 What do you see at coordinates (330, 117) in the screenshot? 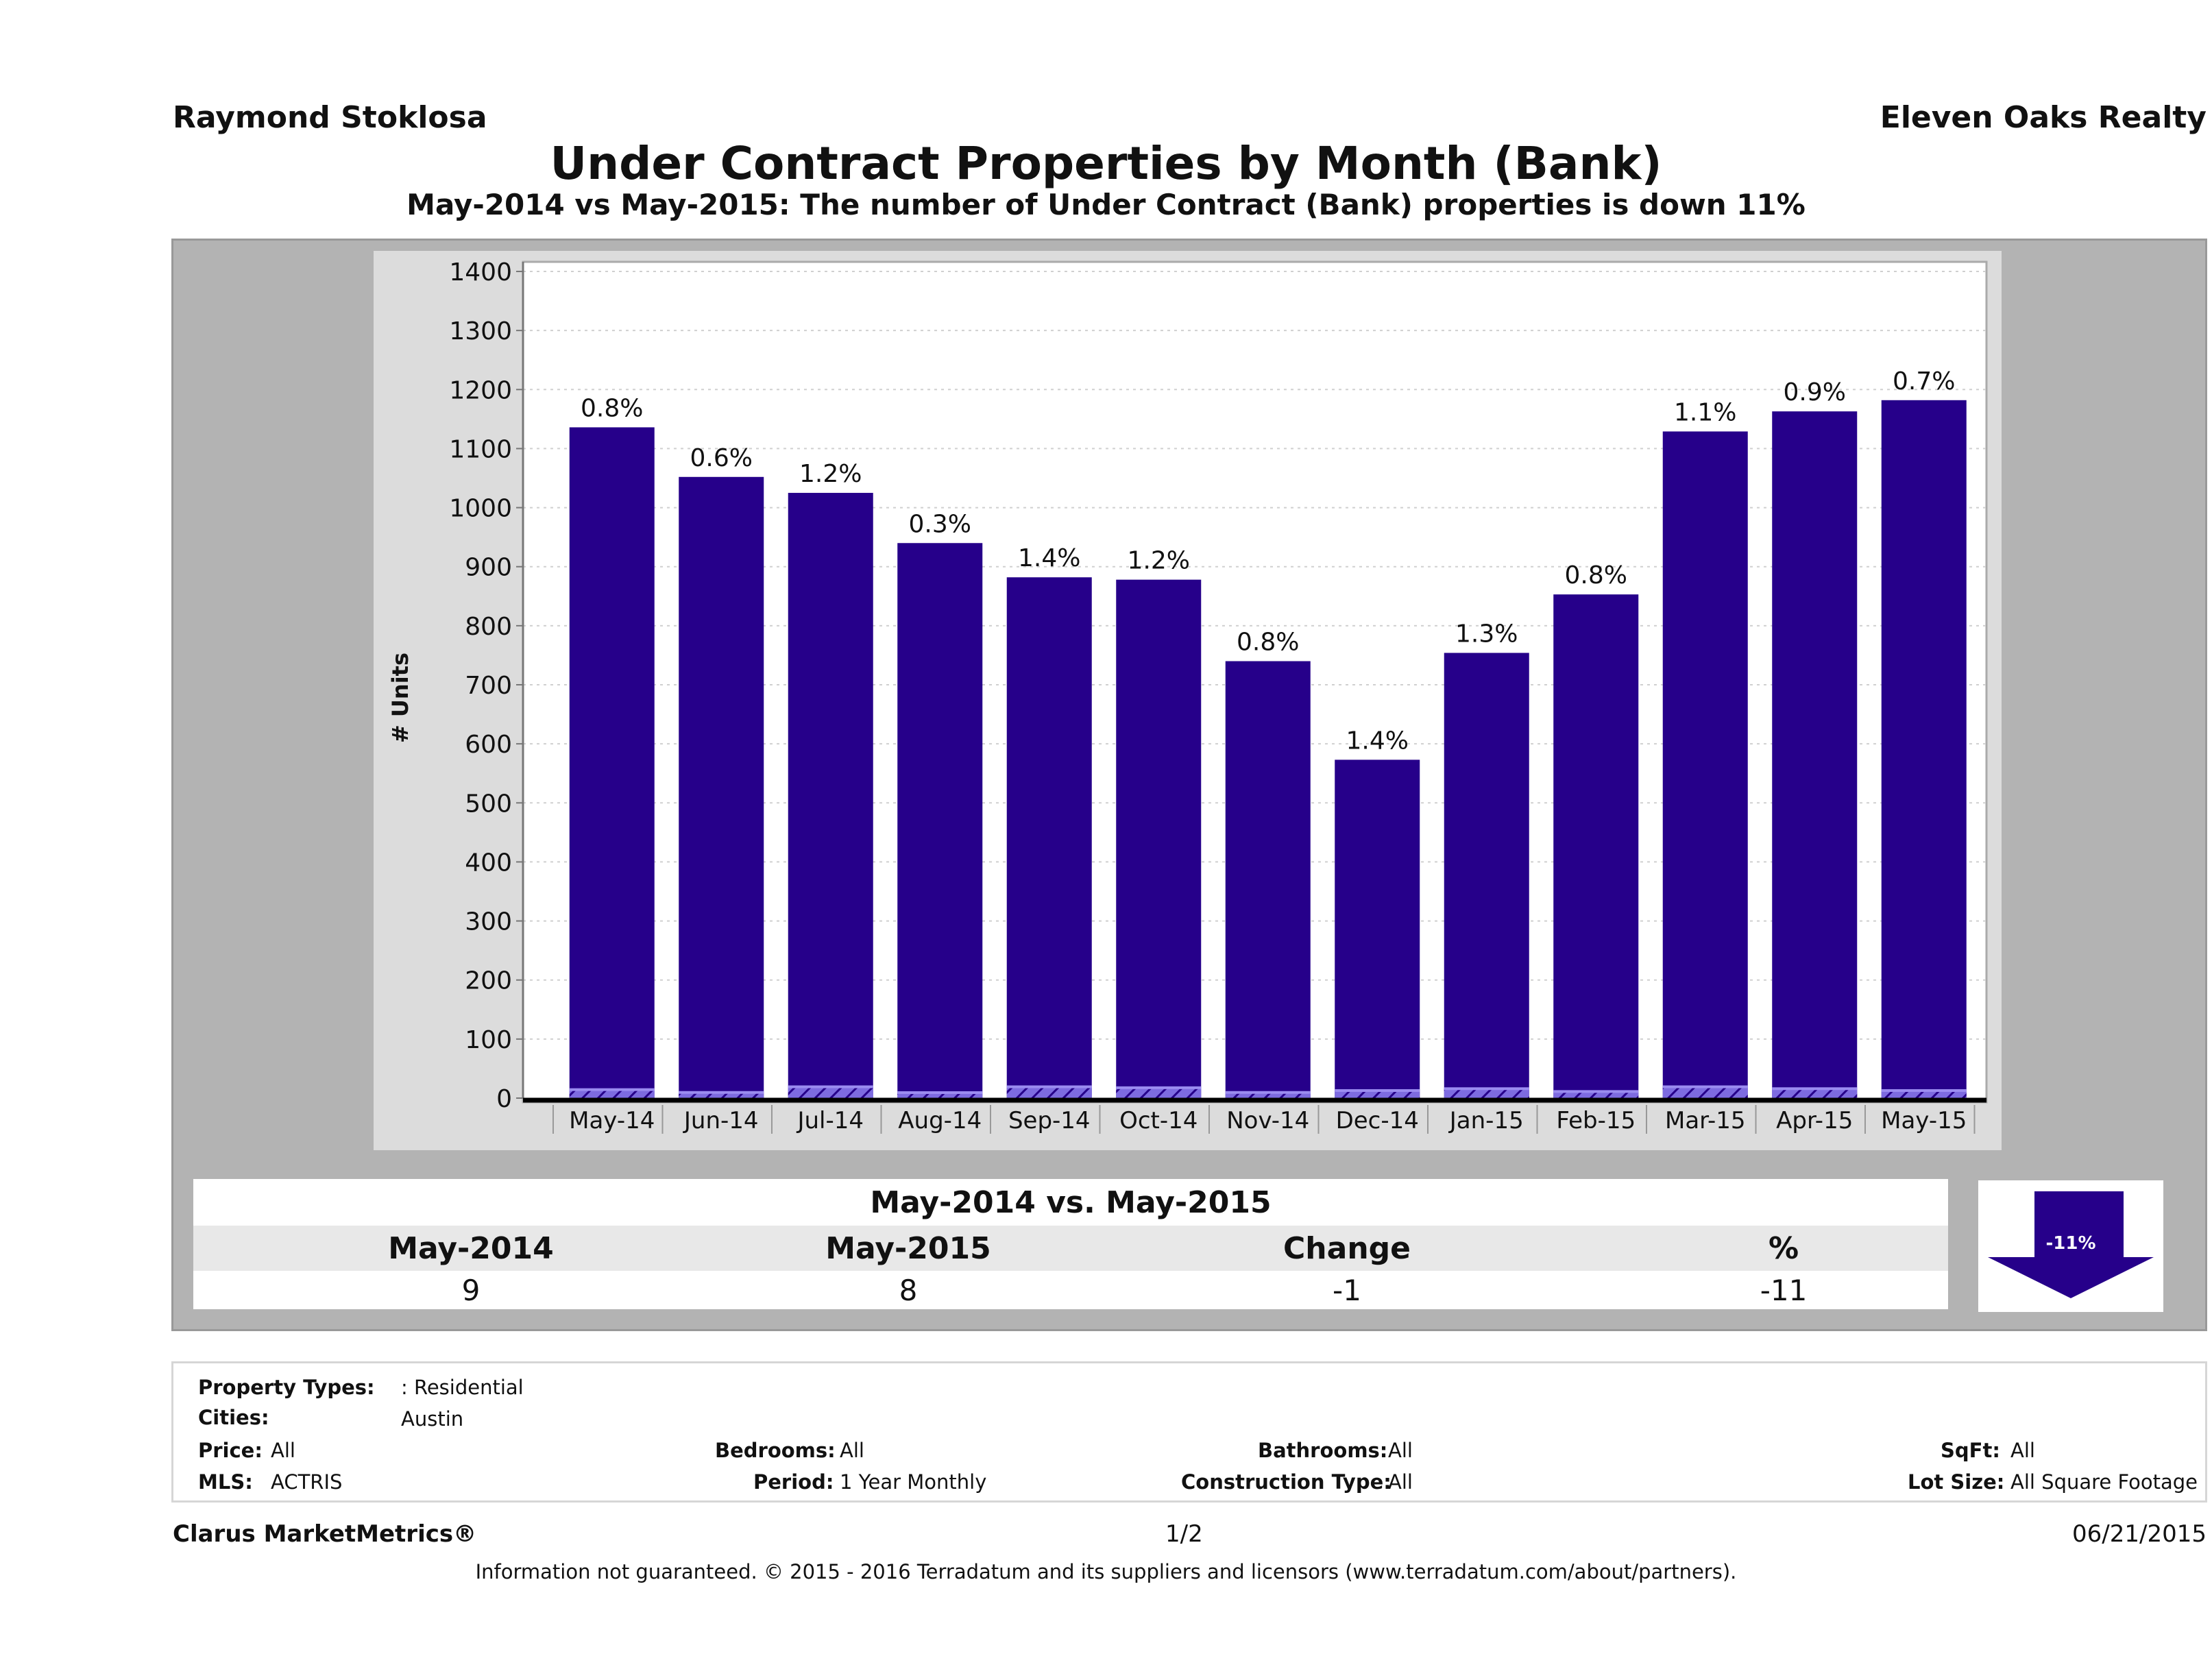
I see `agent-name: Raymond Stoklosa` at bounding box center [330, 117].